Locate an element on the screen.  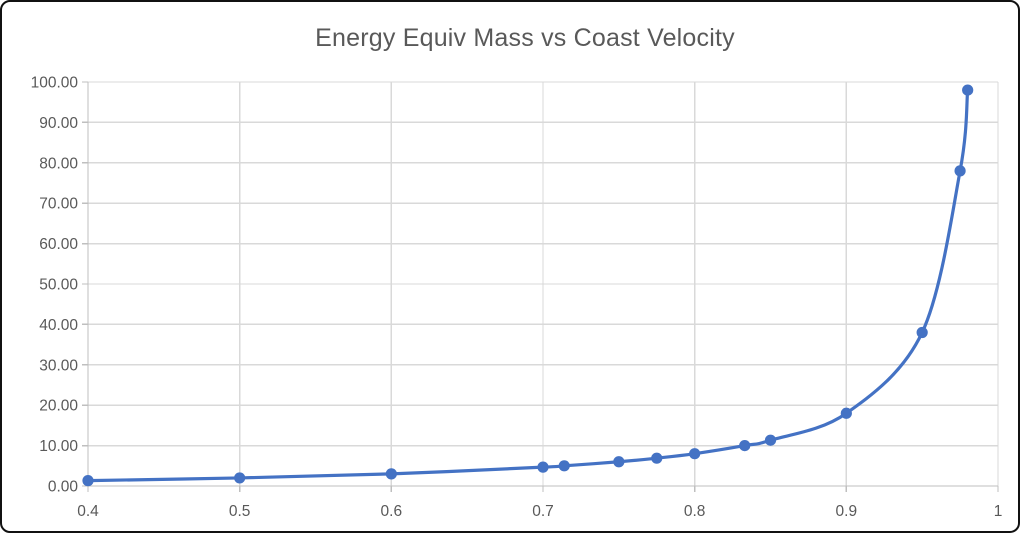
y-tick-label: 80.00 is located at coordinates (58, 163).